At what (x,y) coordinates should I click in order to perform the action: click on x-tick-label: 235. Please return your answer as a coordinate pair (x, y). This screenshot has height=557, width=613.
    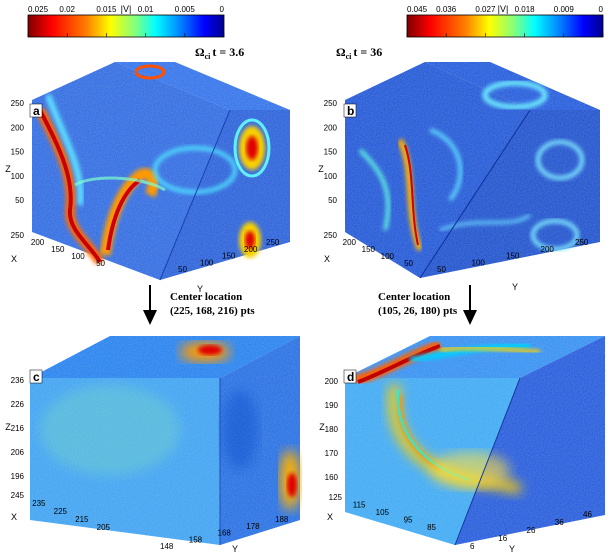
    Looking at the image, I should click on (39, 503).